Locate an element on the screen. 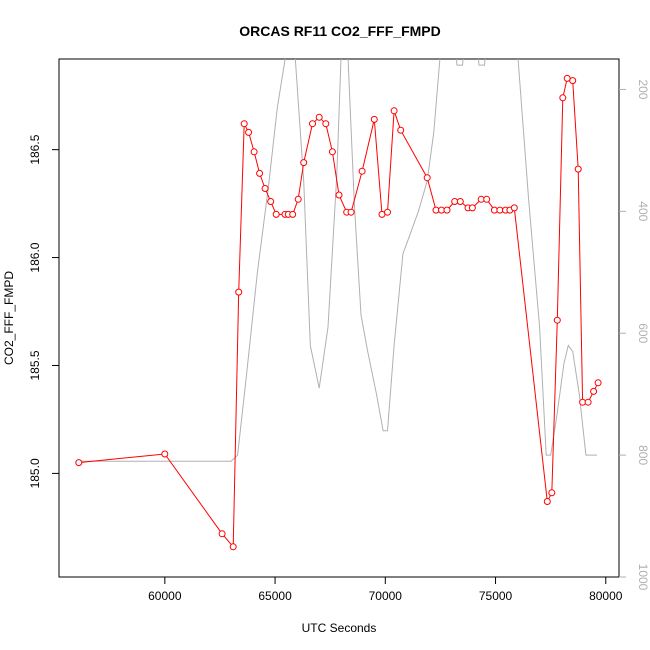 This screenshot has width=650, height=650. y-tick-label: 185.0 is located at coordinates (35, 473).